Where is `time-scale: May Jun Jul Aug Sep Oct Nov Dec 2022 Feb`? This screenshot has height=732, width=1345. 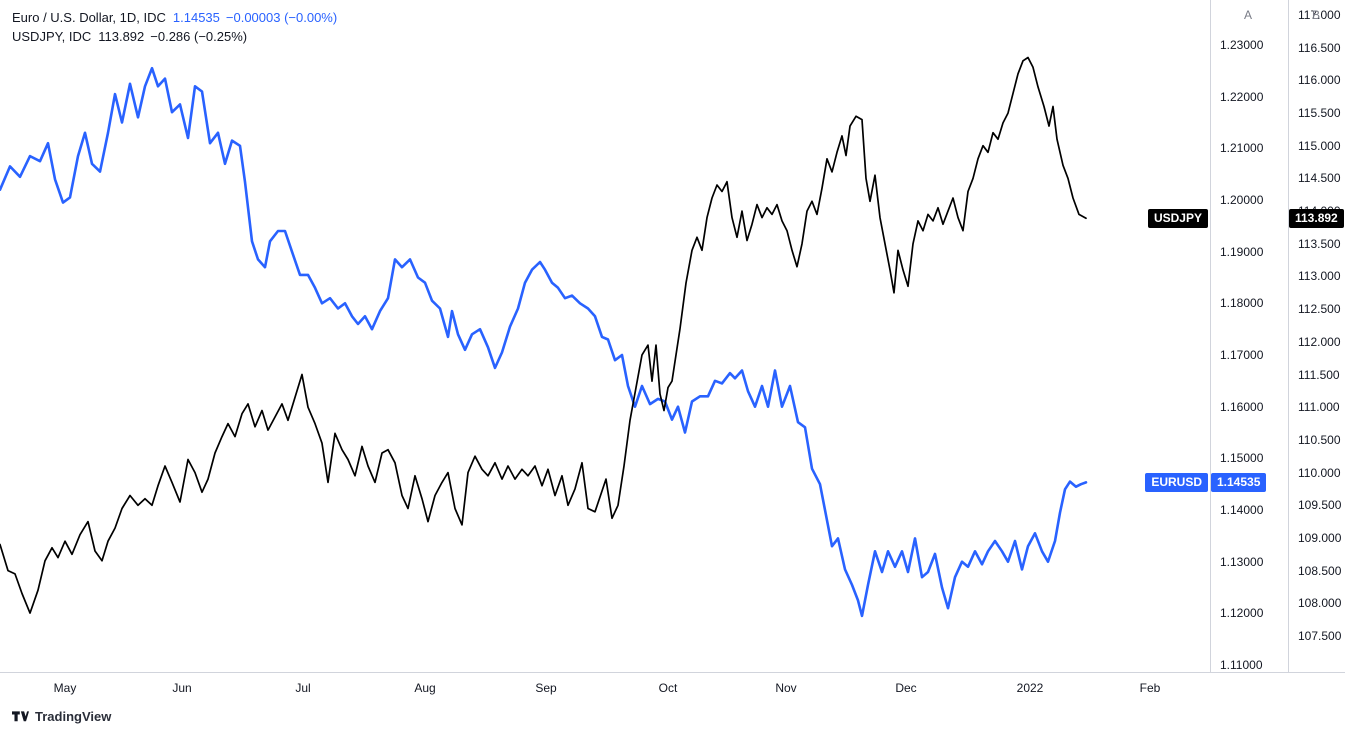 time-scale: May Jun Jul Aug Sep Oct Nov Dec 2022 Feb is located at coordinates (672, 687).